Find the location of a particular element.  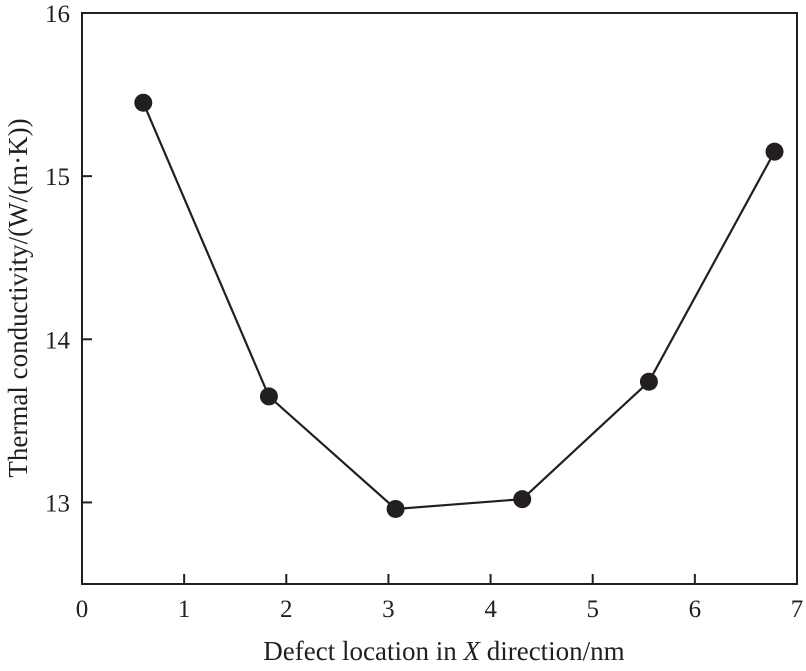

x-axis-title-variable: X is located at coordinates (471, 651).